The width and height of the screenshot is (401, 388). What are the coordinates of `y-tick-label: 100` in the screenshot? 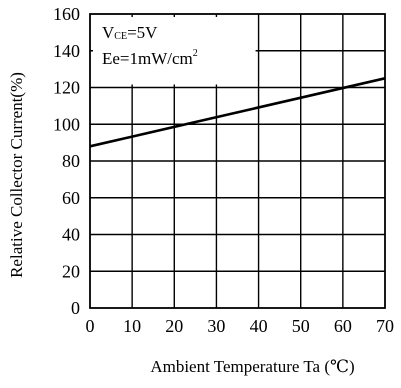 It's located at (66, 124).